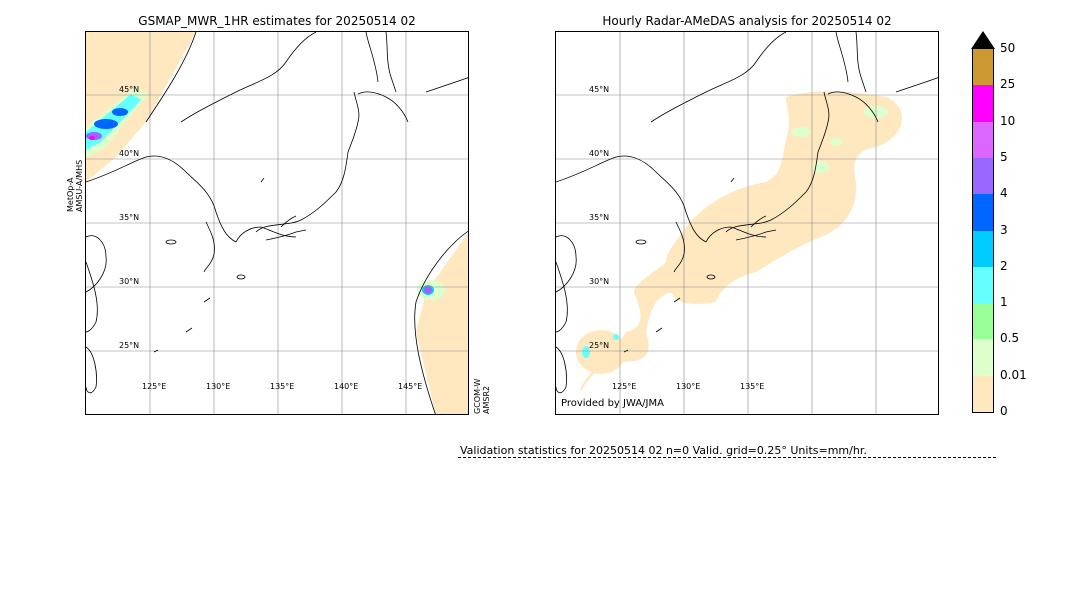 The width and height of the screenshot is (1080, 612). Describe the element at coordinates (410, 386) in the screenshot. I see `left-lon-label-145: 145°E` at that location.